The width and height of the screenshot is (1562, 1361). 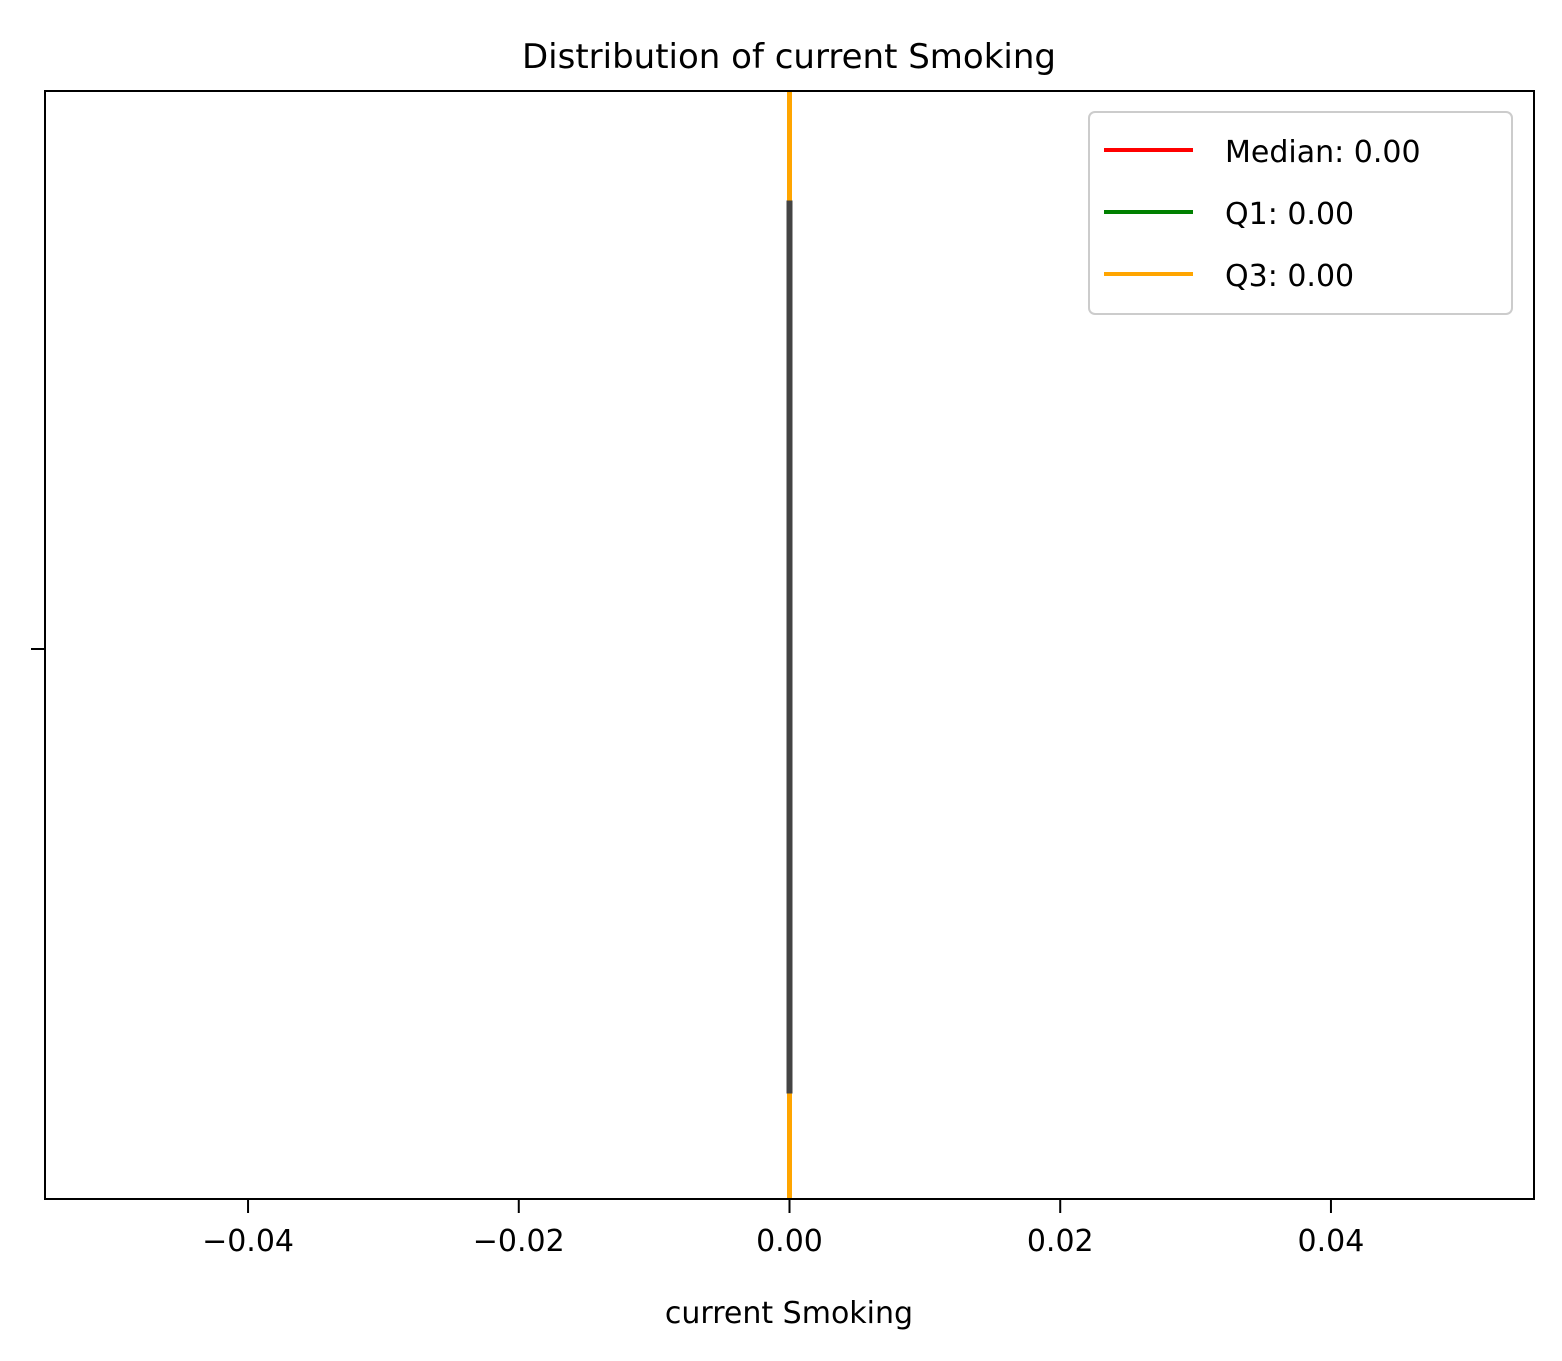 What do you see at coordinates (1060, 1241) in the screenshot?
I see `x-tick-label-3: 0.02` at bounding box center [1060, 1241].